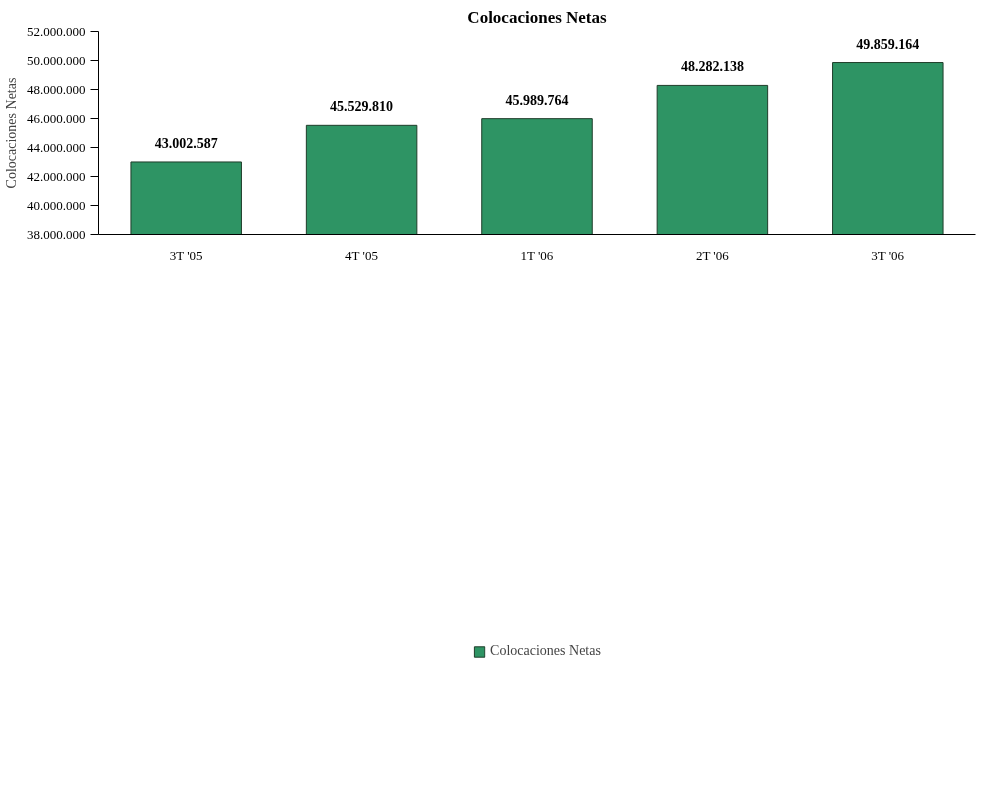  Describe the element at coordinates (186, 255) in the screenshot. I see `x-tick-label: 3T '05` at that location.